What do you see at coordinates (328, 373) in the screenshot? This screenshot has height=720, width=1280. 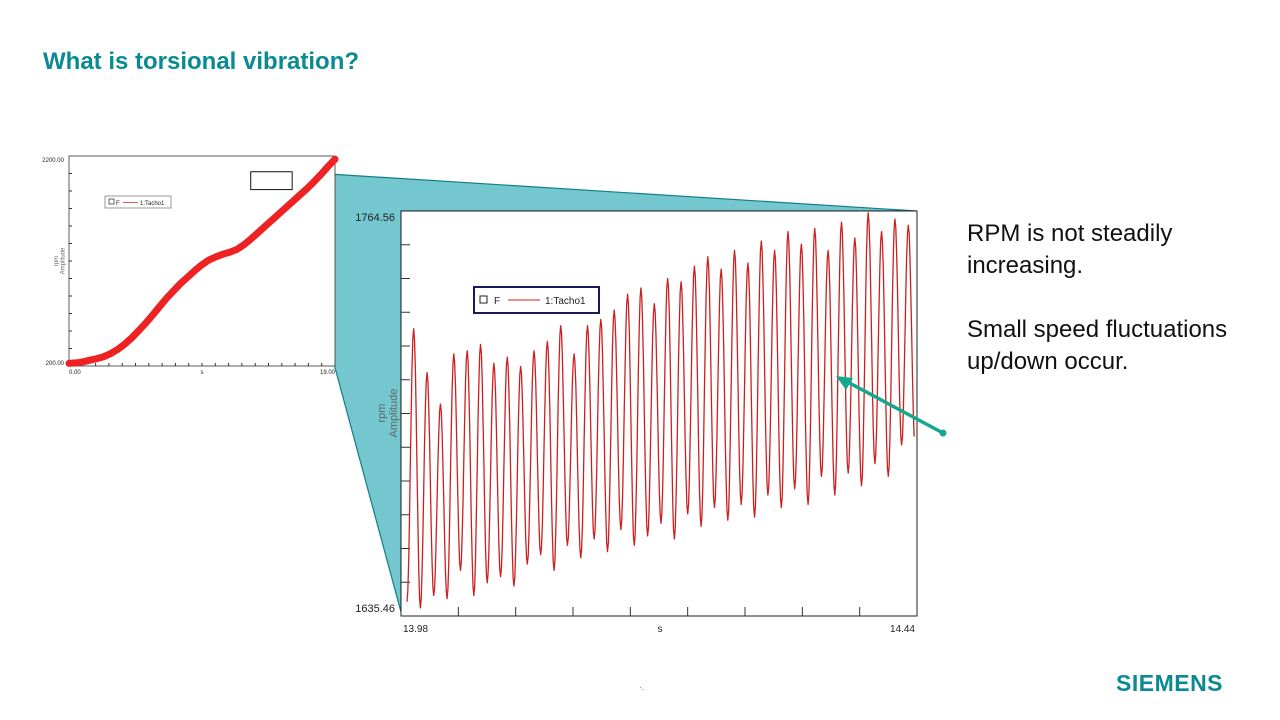 I see `x-tick-label-max: 19.00` at bounding box center [328, 373].